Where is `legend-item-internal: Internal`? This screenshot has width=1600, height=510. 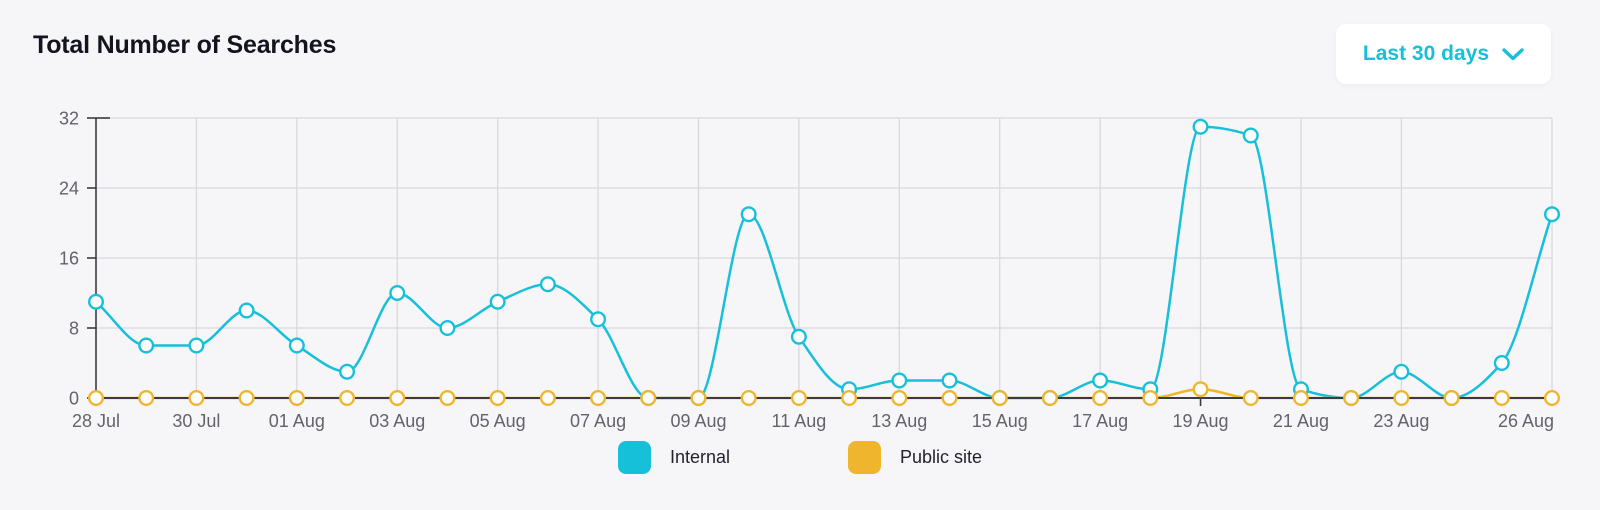
legend-item-internal: Internal is located at coordinates (673, 457).